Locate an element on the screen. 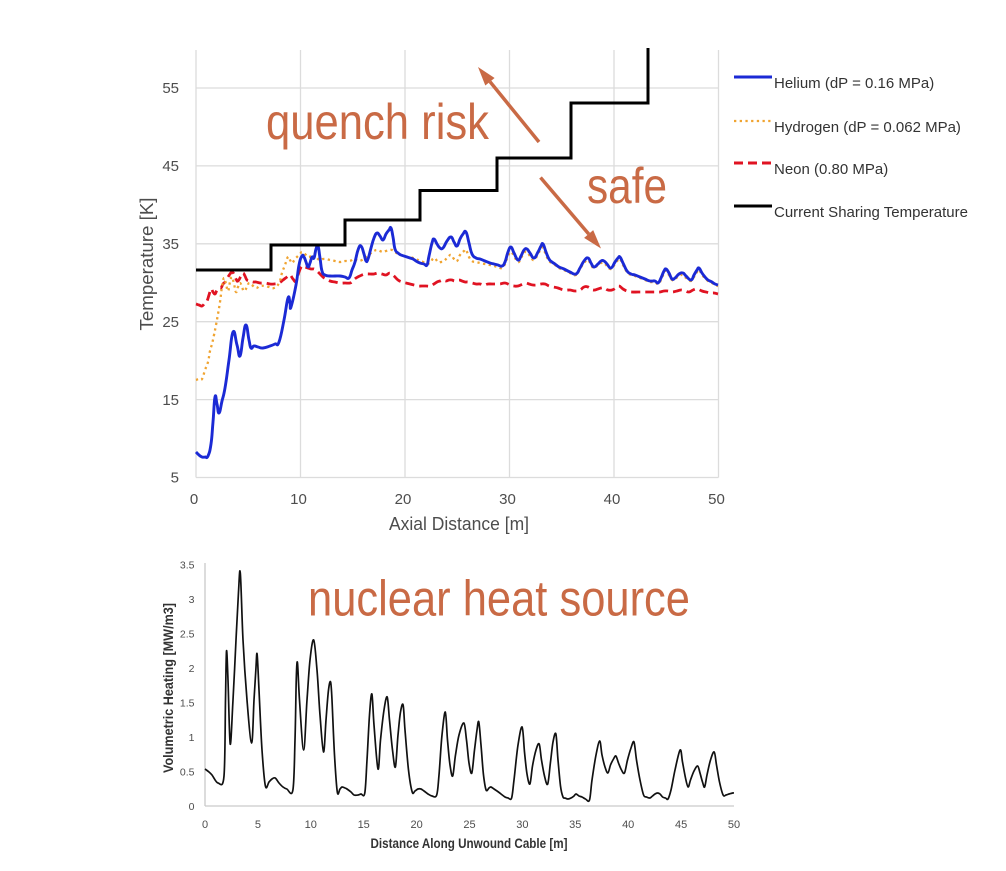  svg-text: Axial Distance [m] is located at coordinates (459, 524).